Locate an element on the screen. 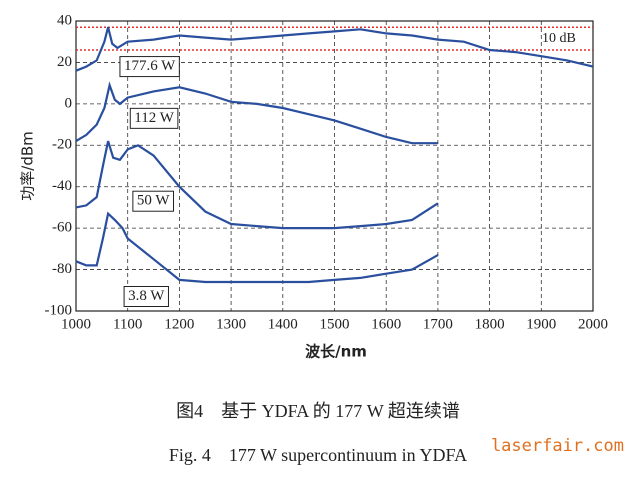 The width and height of the screenshot is (632, 483). x-tick-label: 1800 is located at coordinates (490, 324).